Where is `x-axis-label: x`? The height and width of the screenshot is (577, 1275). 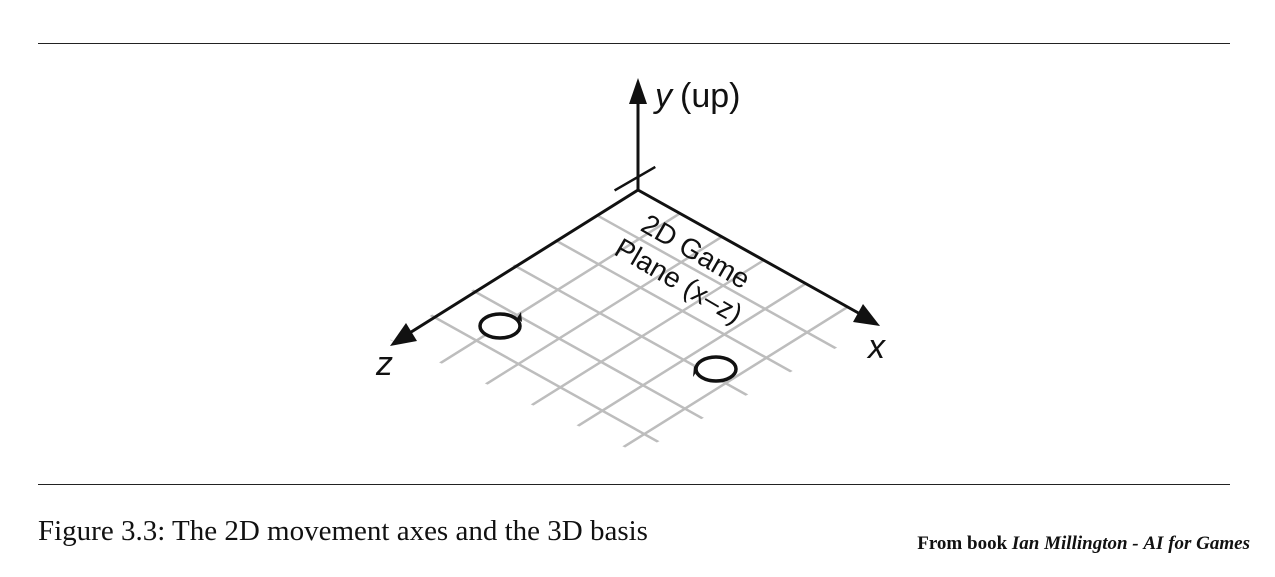 x-axis-label: x is located at coordinates (876, 347).